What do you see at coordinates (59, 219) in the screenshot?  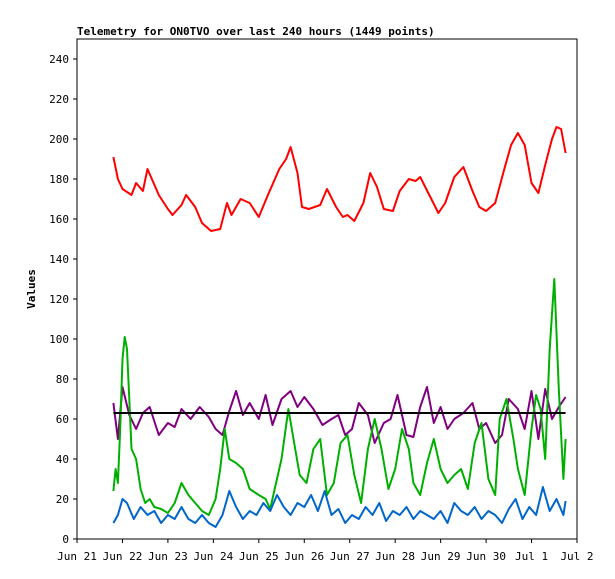 I see `y-tick-label: 160` at bounding box center [59, 219].